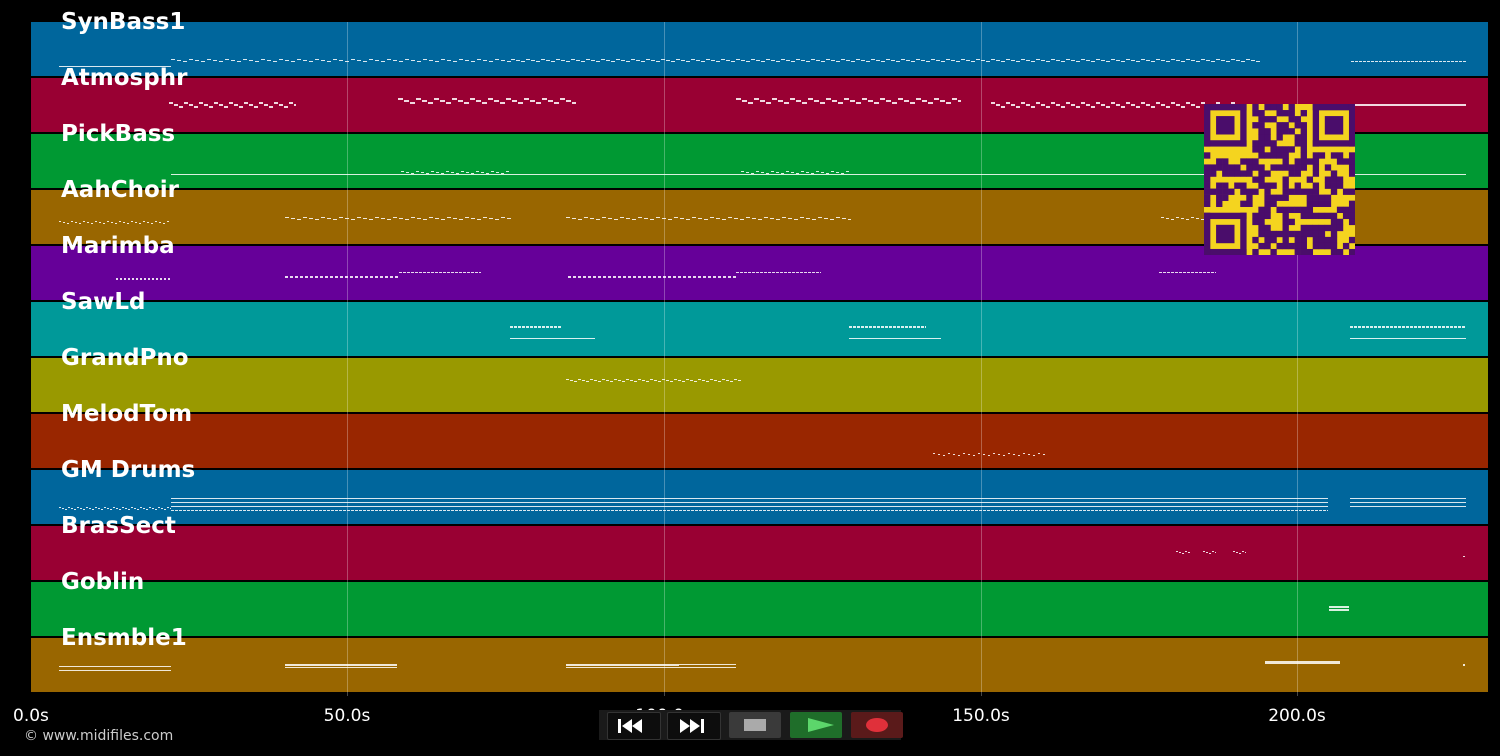 This screenshot has height=756, width=1500. Describe the element at coordinates (124, 638) in the screenshot. I see `track-label: Ensmble1` at that location.